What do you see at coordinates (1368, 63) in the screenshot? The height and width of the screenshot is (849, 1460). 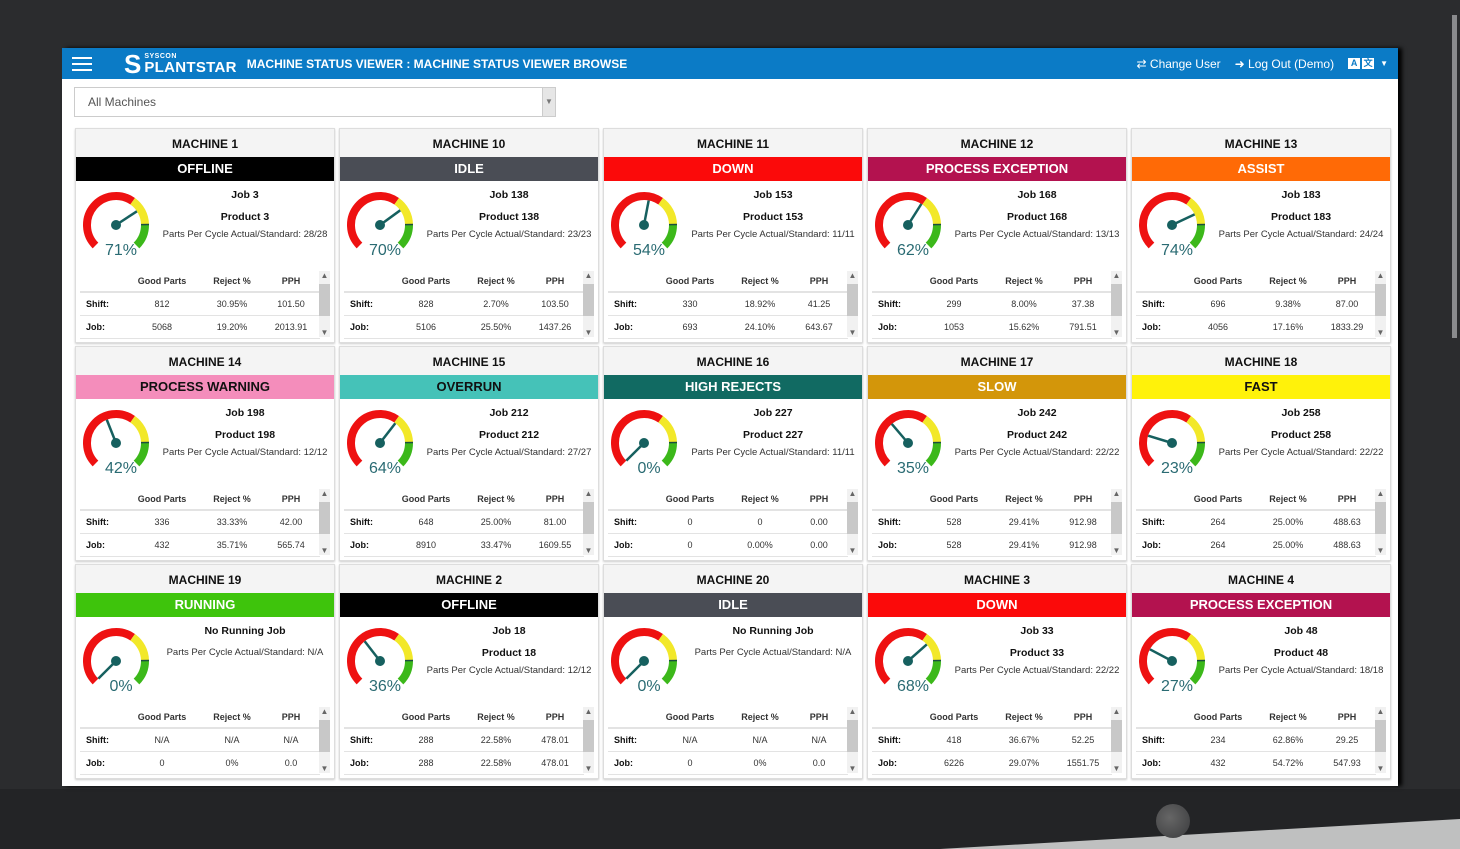 I see `language-dropdown: A 文 ▼` at bounding box center [1368, 63].